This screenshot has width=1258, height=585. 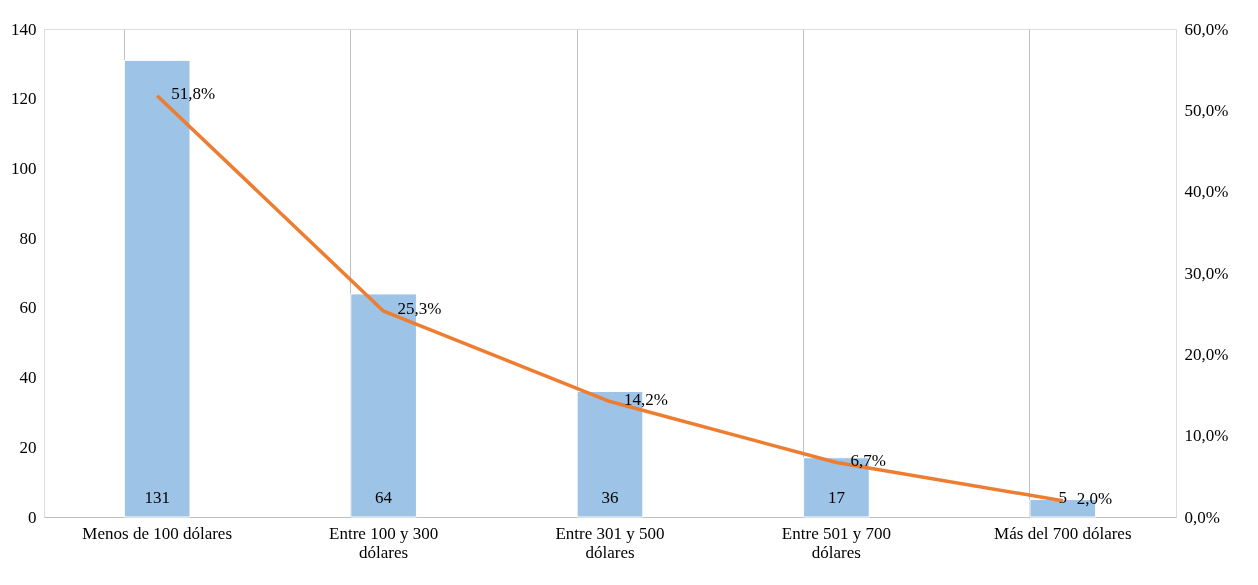 I want to click on y-tick-label: 0, so click(x=32, y=517).